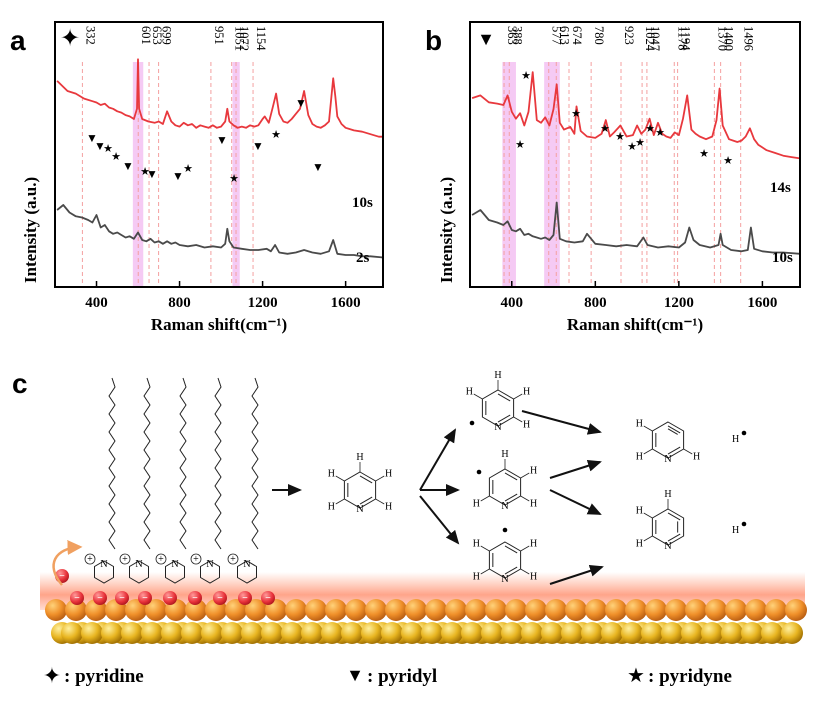 This screenshot has width=823, height=703. Describe the element at coordinates (138, 564) in the screenshot. I see `pyridinium-n-1: N` at that location.